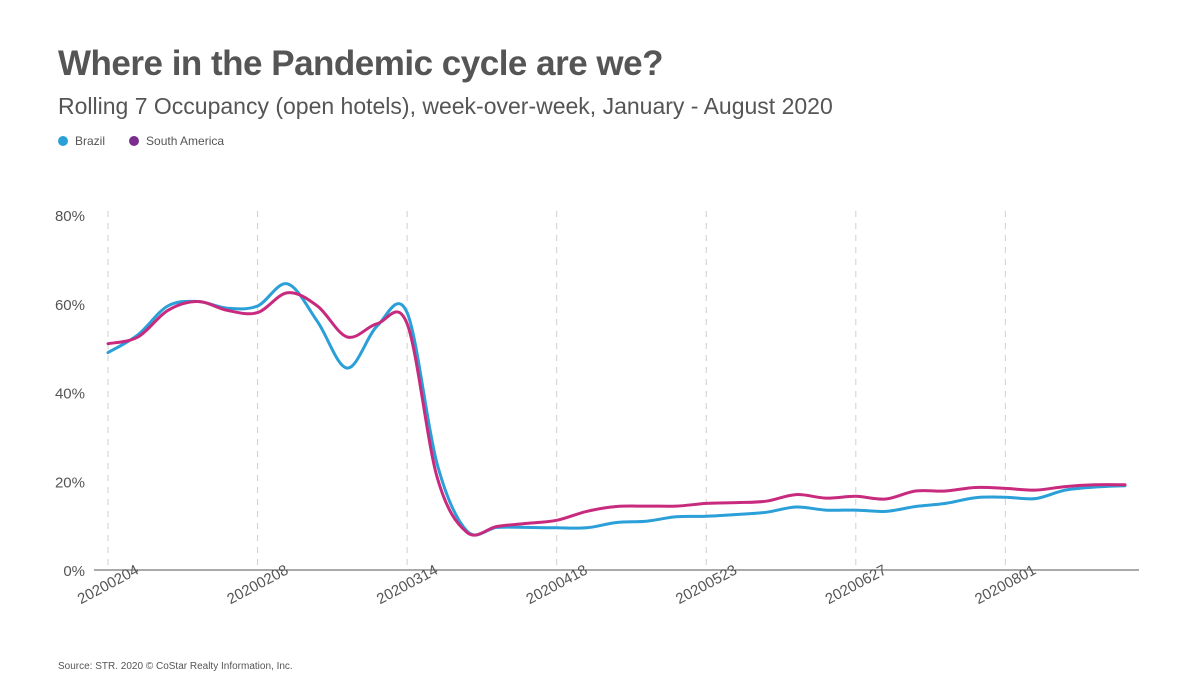 The image size is (1200, 685). Describe the element at coordinates (70, 216) in the screenshot. I see `y-tick-label-80: 80%` at that location.